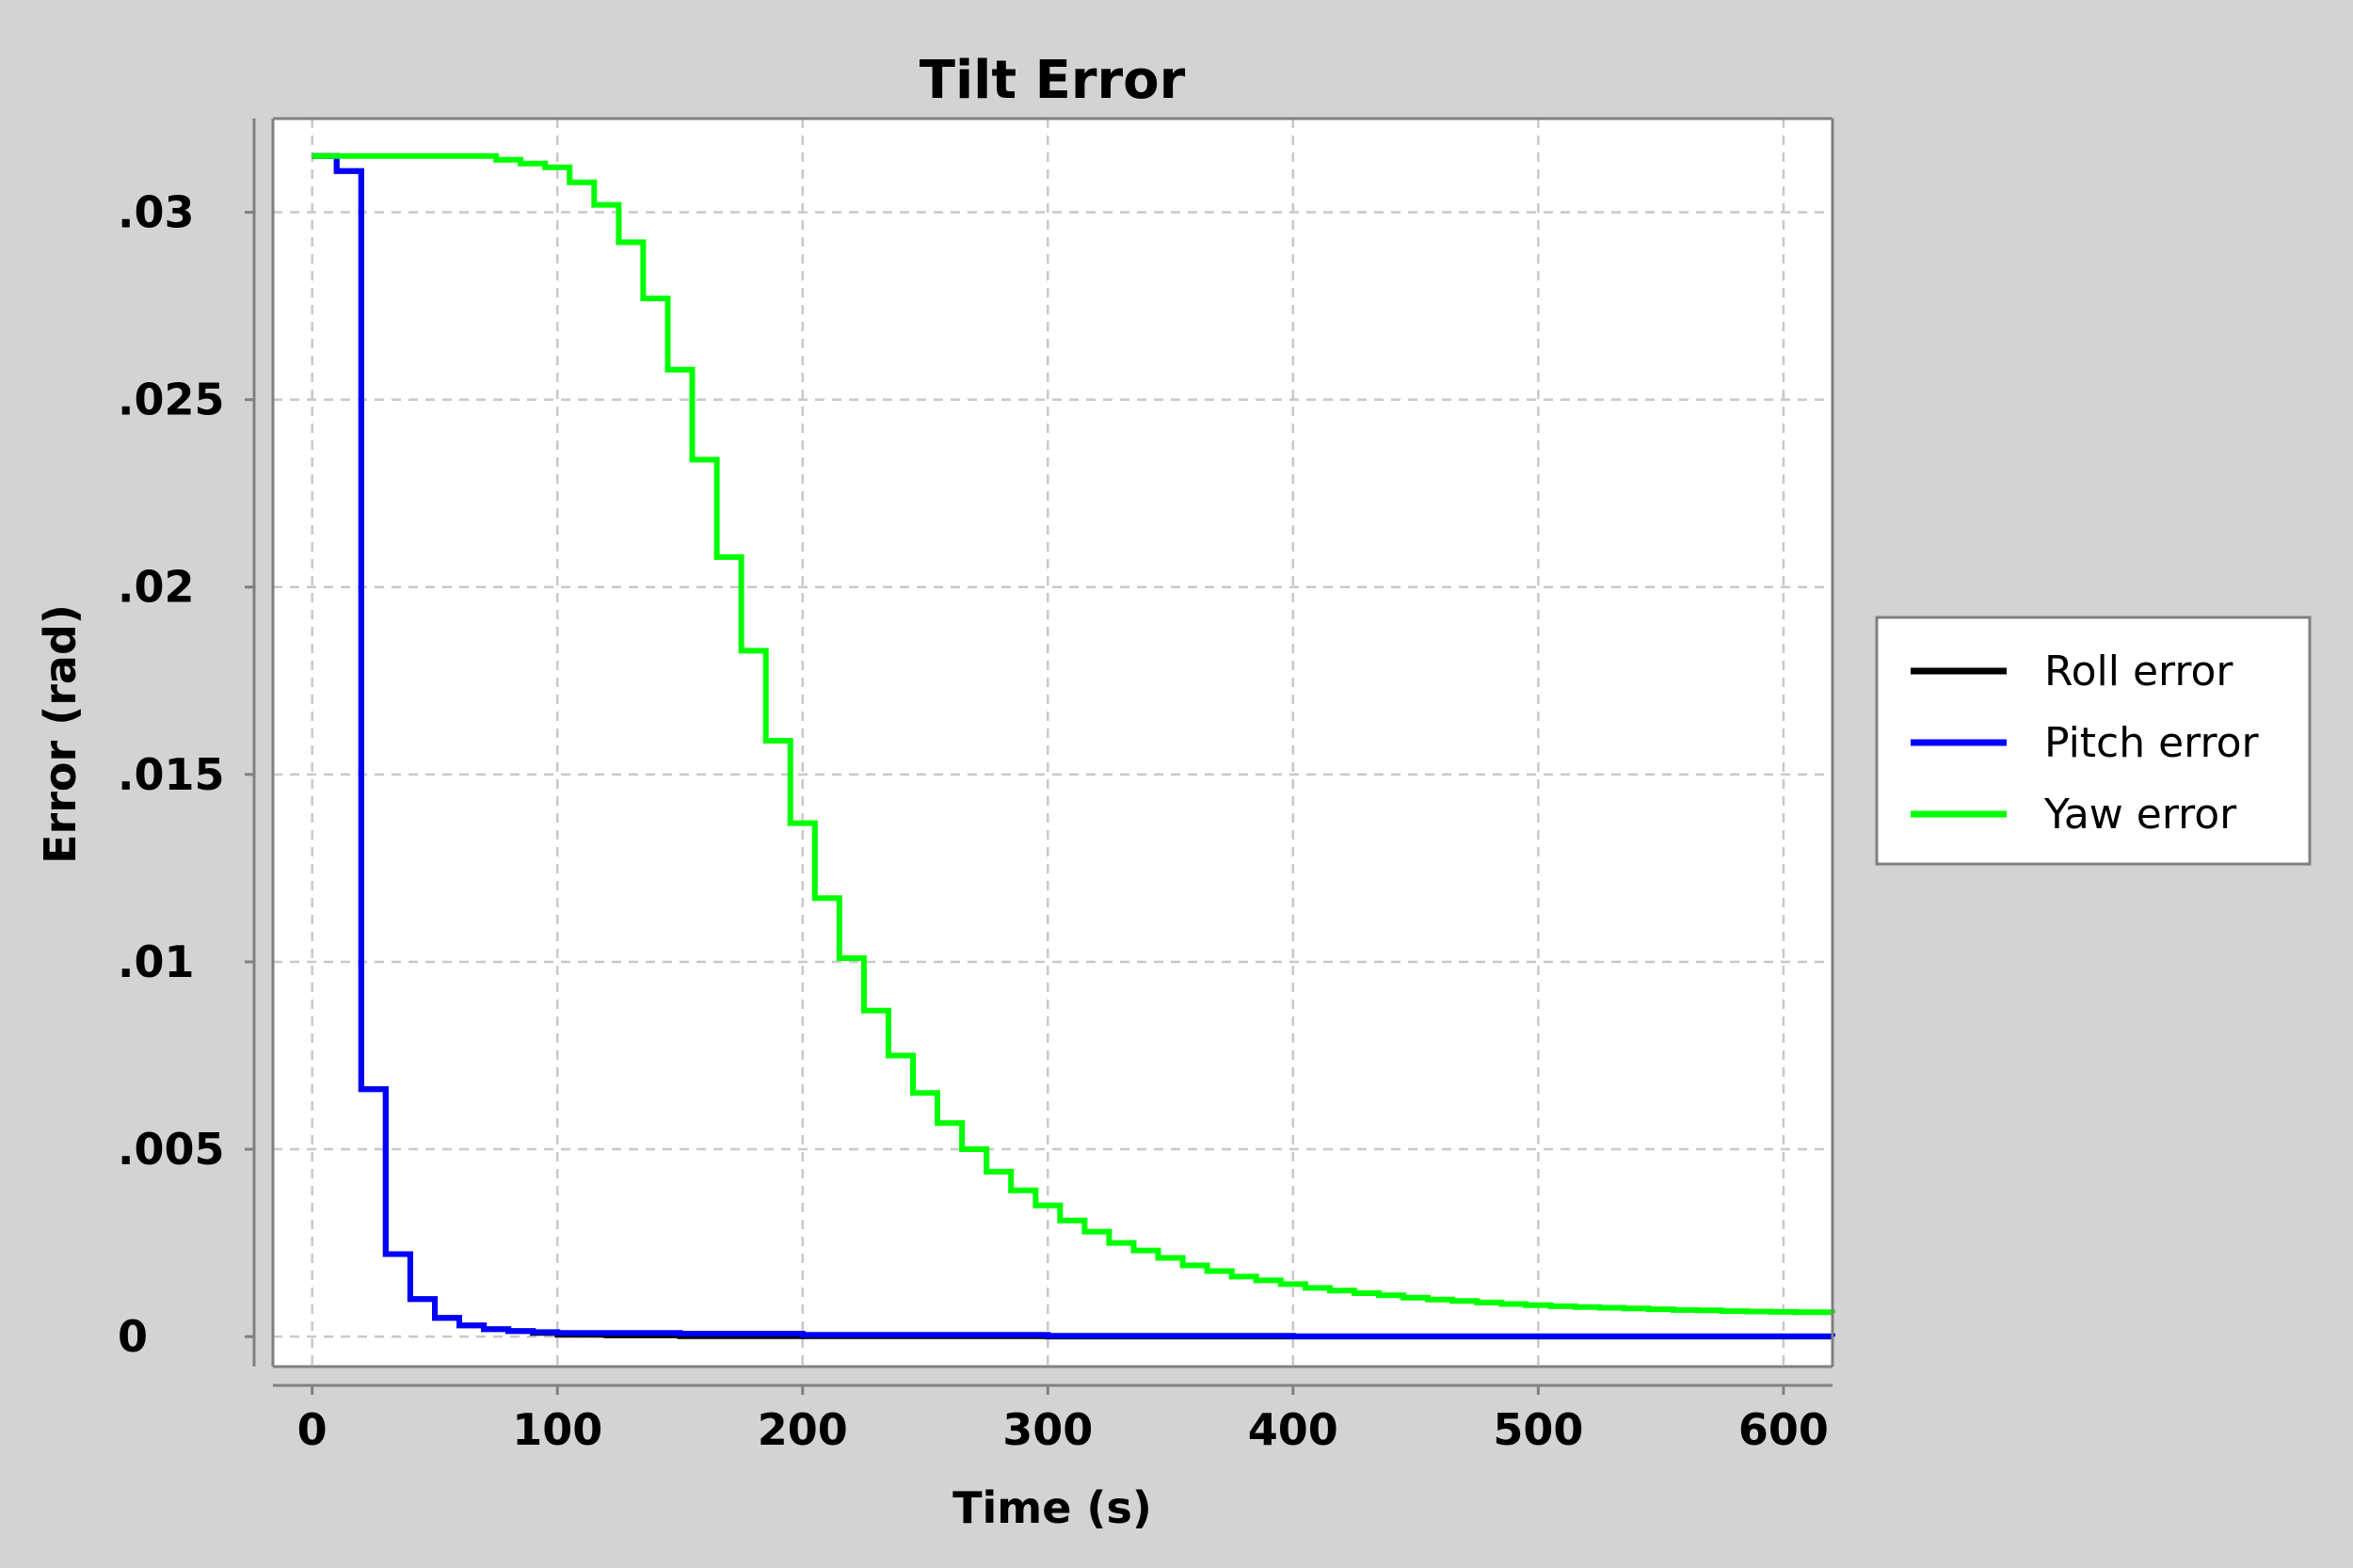 The height and width of the screenshot is (1568, 2353). I want to click on x-tick-label: 600, so click(1784, 1429).